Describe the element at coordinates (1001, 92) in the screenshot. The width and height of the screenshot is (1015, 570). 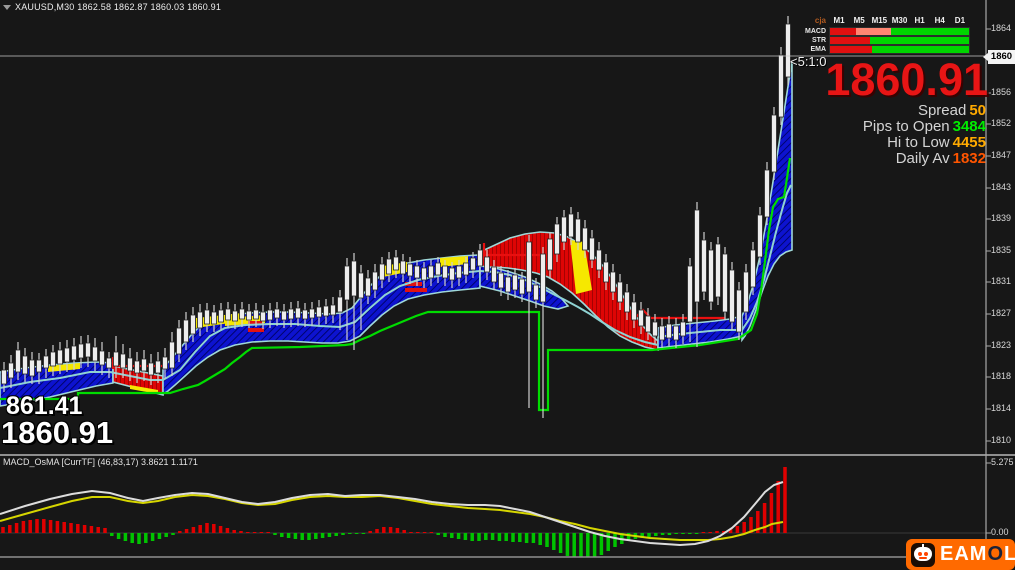
I see `price-axis-label: 1856` at that location.